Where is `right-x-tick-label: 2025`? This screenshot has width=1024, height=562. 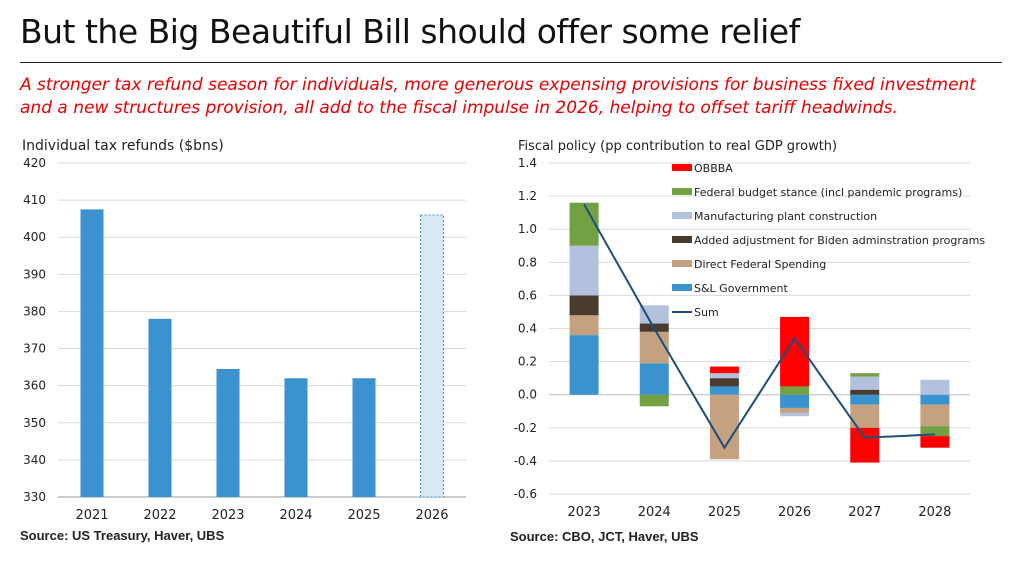
right-x-tick-label: 2025 is located at coordinates (724, 512).